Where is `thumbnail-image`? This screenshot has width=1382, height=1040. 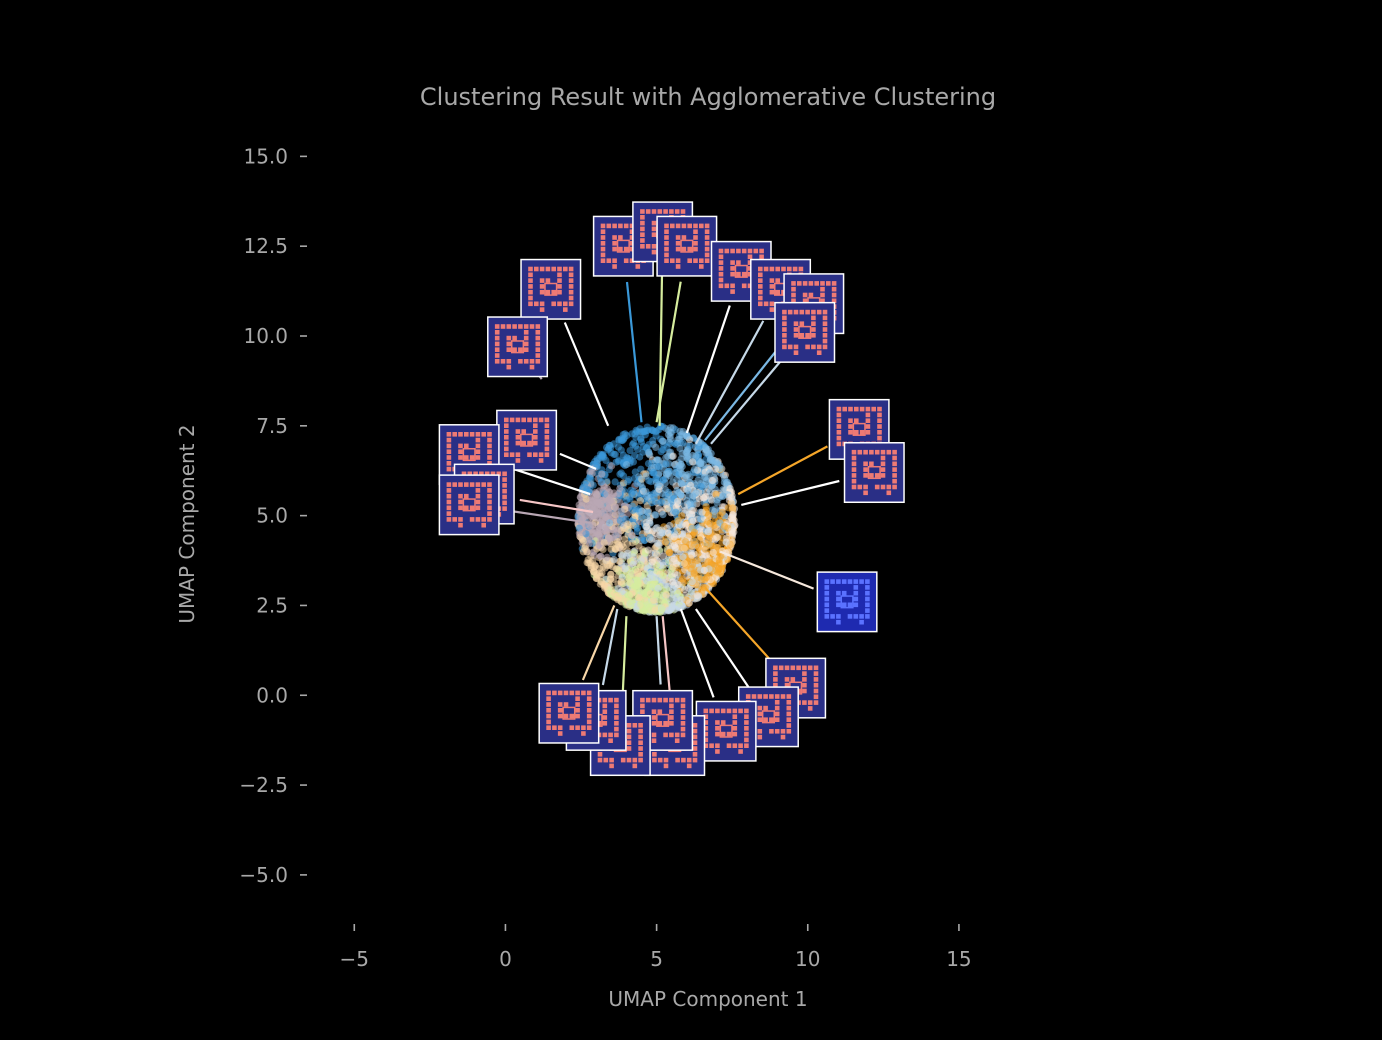
thumbnail-image is located at coordinates (469, 505).